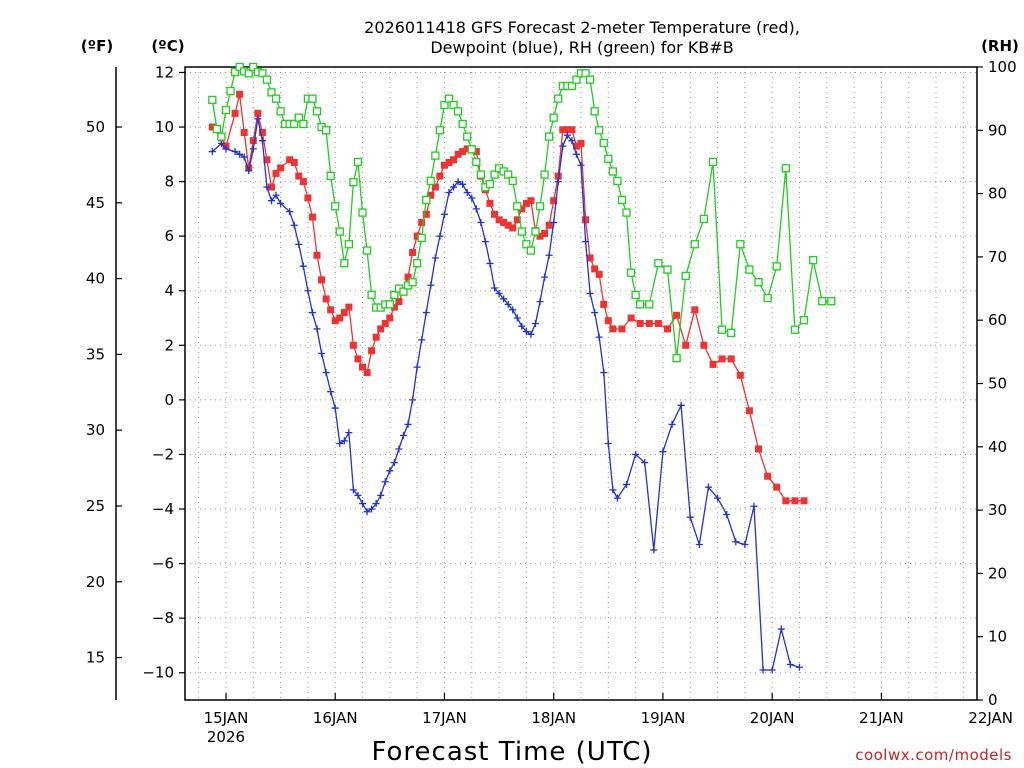 Image resolution: width=1024 pixels, height=768 pixels. Describe the element at coordinates (95, 203) in the screenshot. I see `y-tick-label-fahrenheit: 45` at that location.